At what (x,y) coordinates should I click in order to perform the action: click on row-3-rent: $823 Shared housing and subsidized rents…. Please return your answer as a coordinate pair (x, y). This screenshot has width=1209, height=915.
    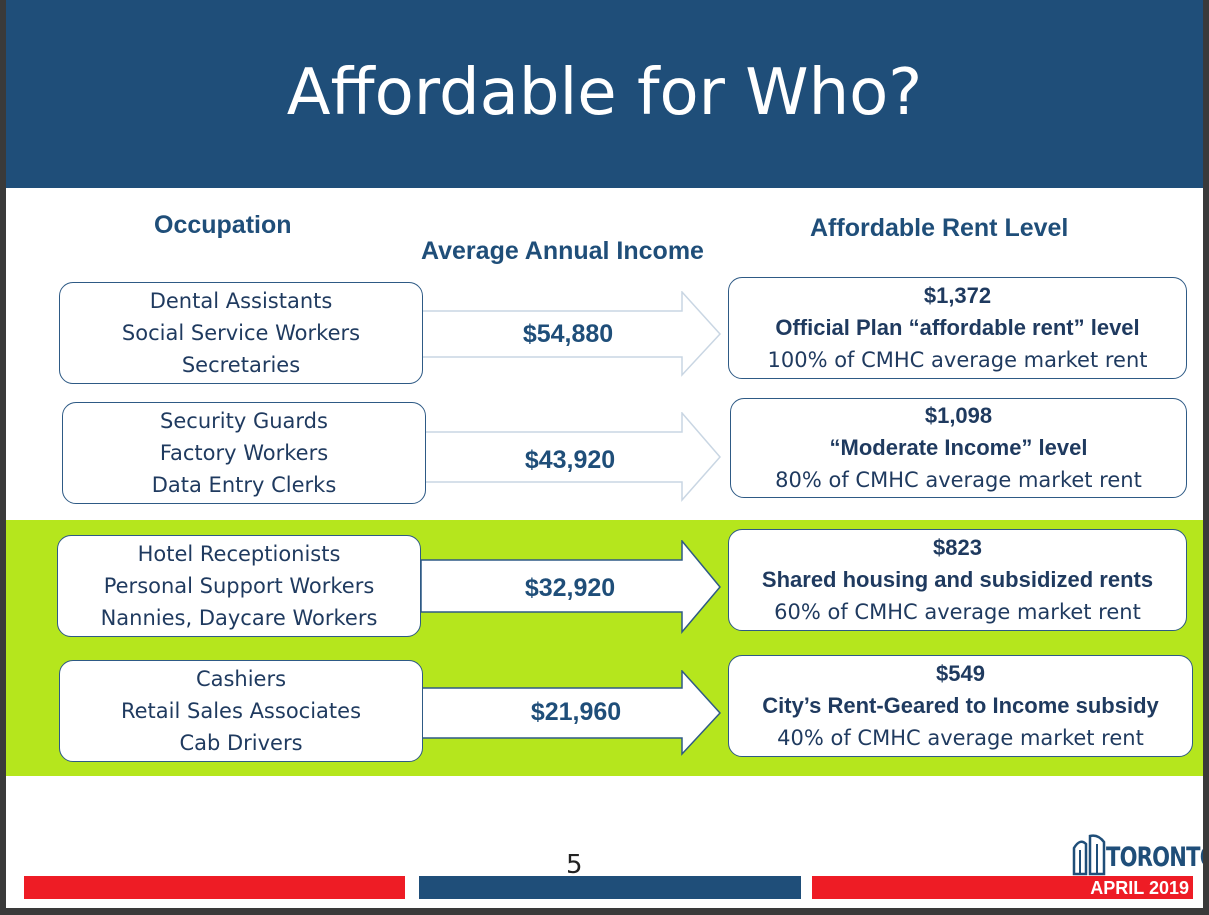
    Looking at the image, I should click on (957, 580).